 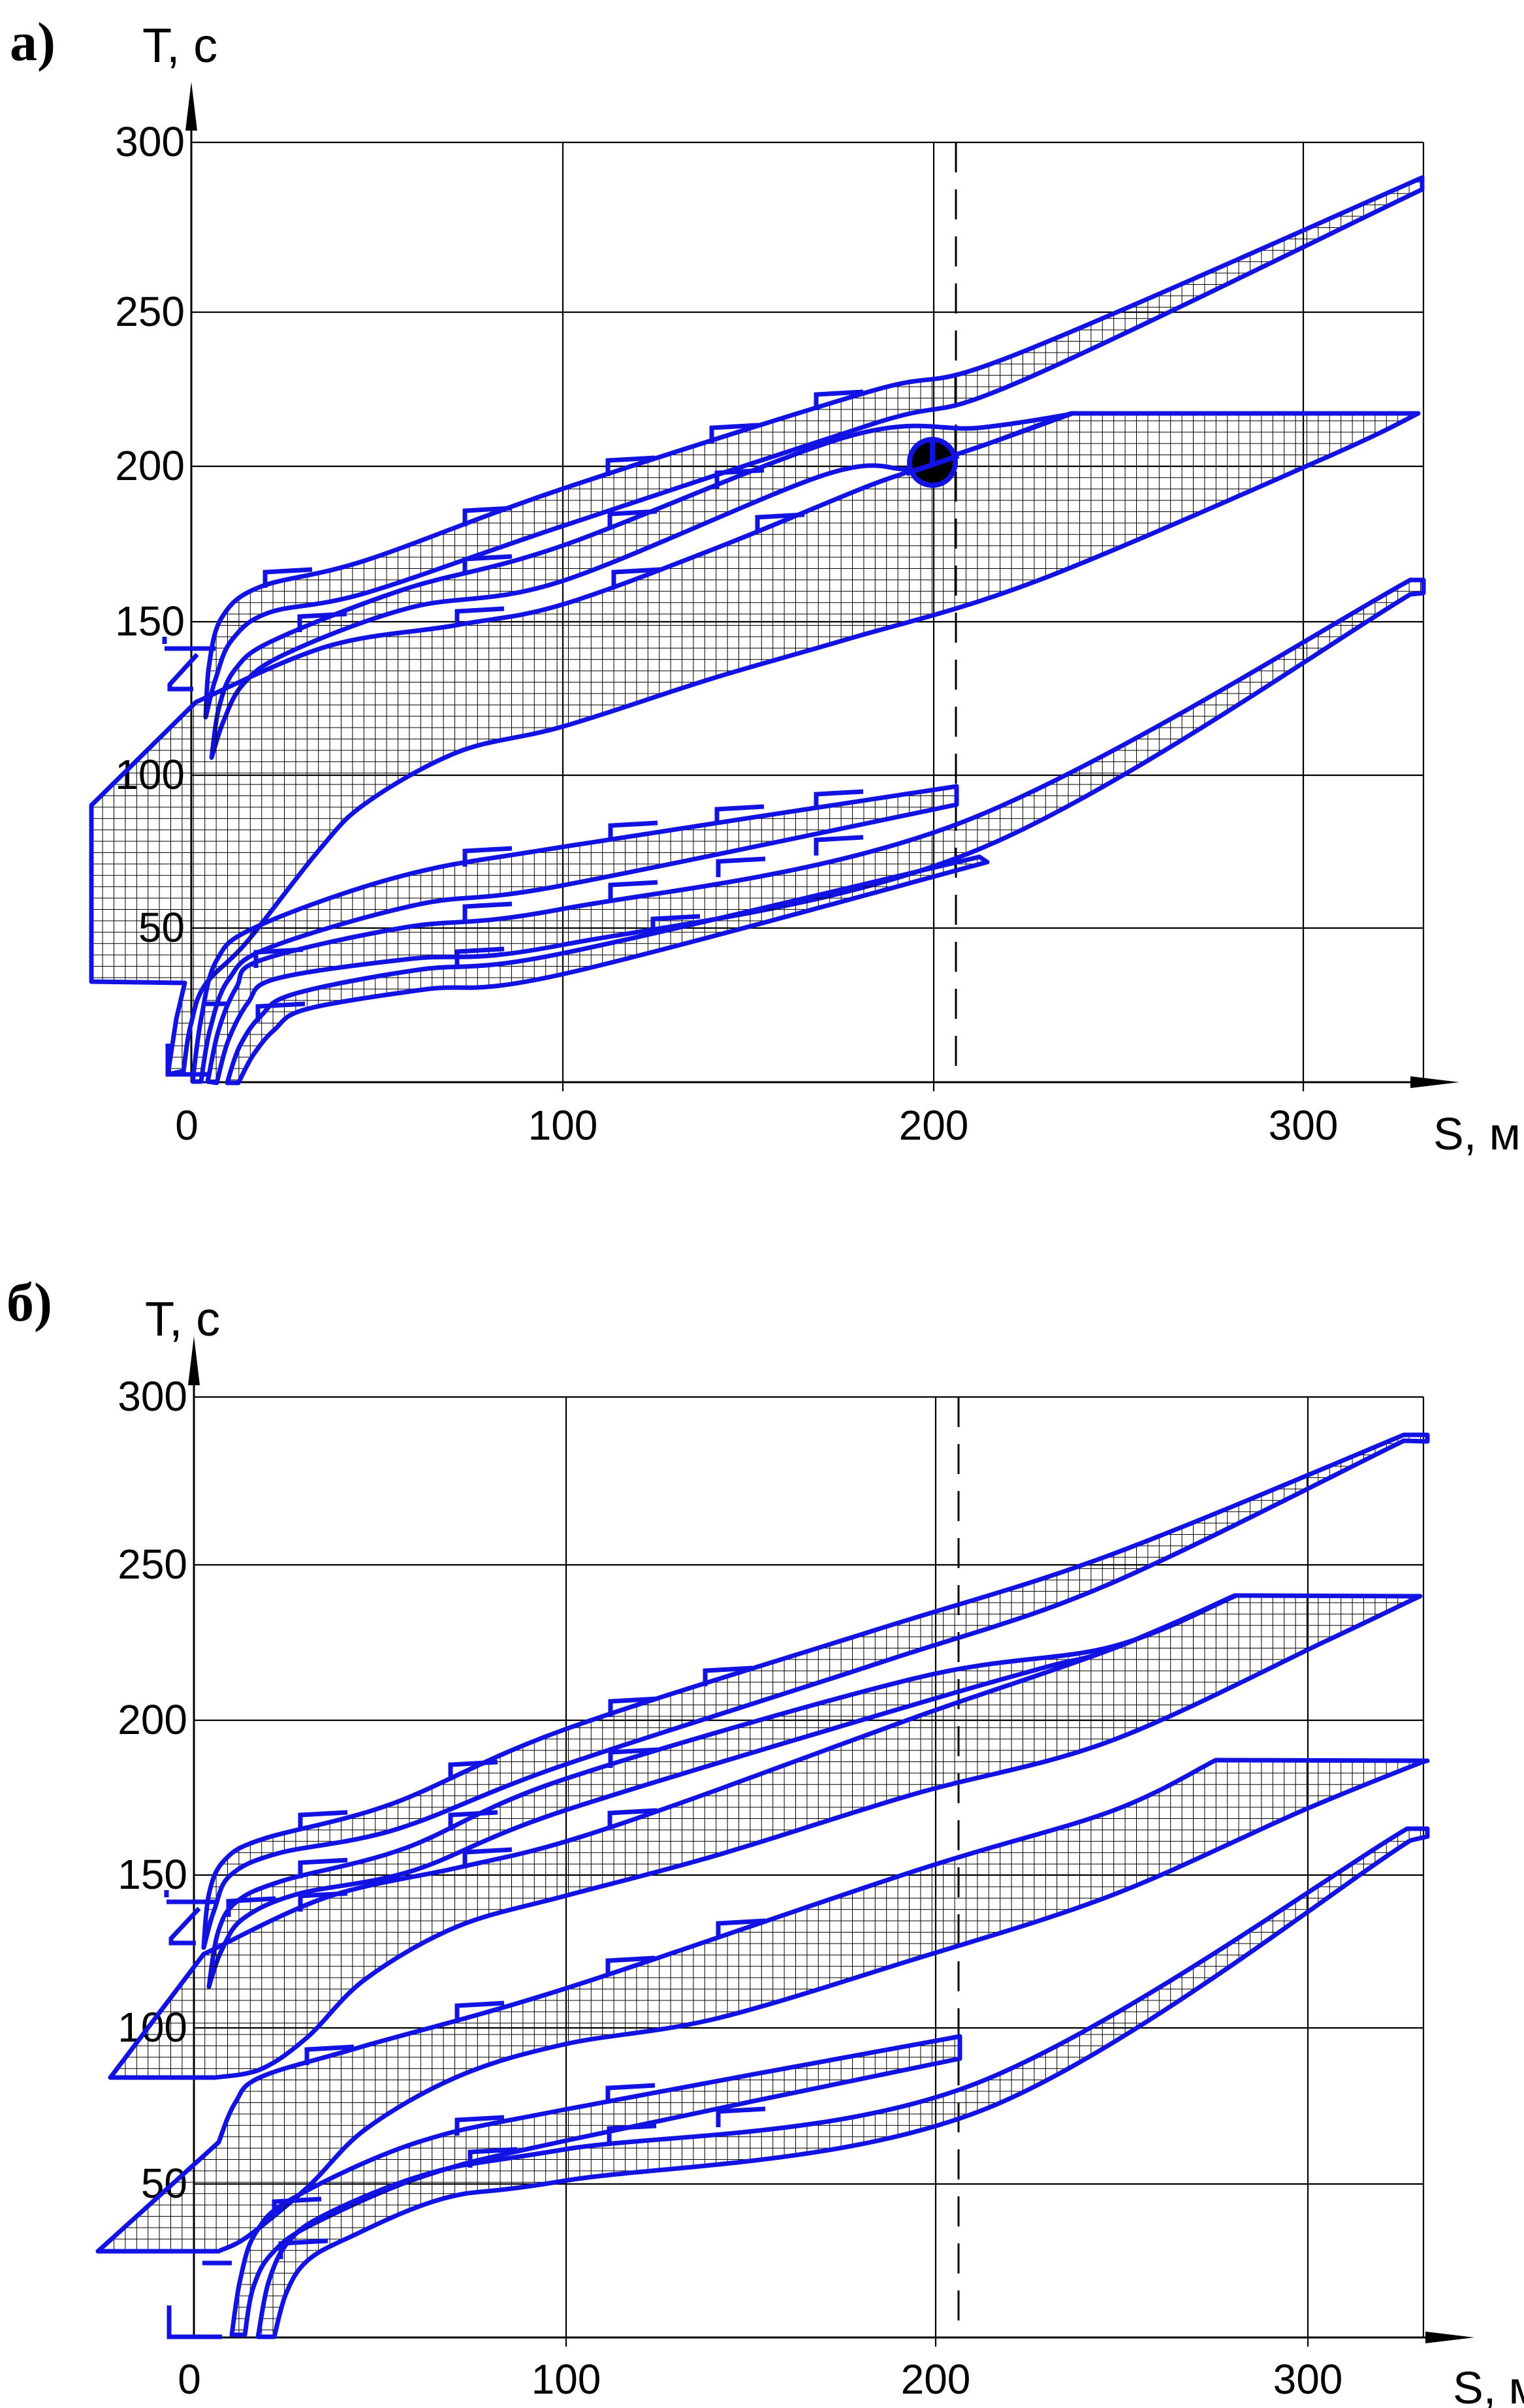 I want to click on svg-text: а), so click(x=33, y=42).